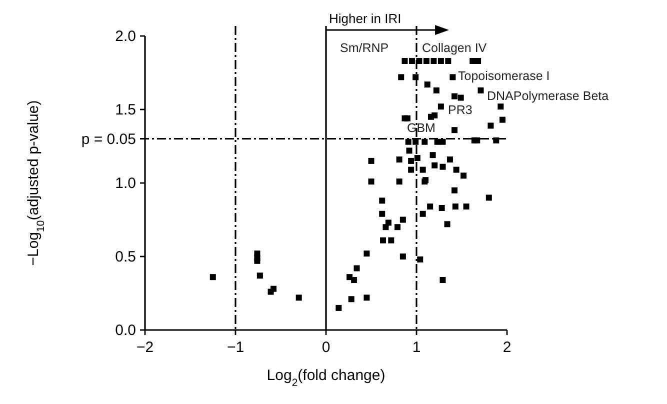 This screenshot has height=404, width=667. Describe the element at coordinates (421, 128) in the screenshot. I see `annotation: GBM` at that location.